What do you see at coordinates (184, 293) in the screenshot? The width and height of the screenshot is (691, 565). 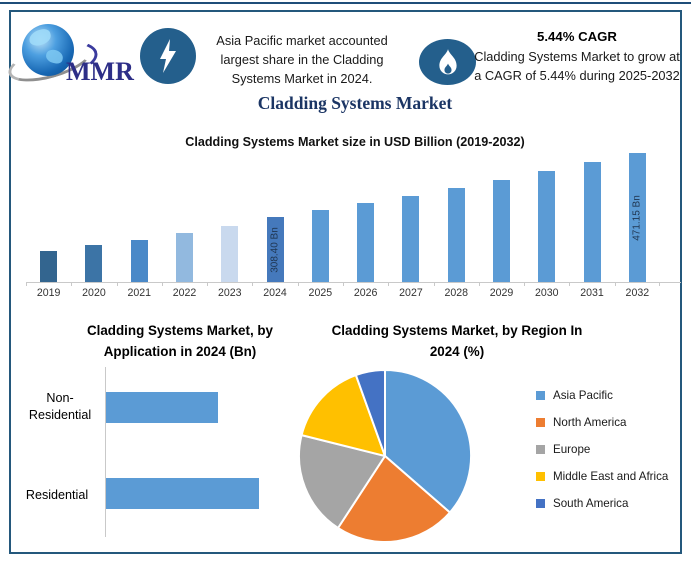 I see `x-axis-label: 2022` at bounding box center [184, 293].